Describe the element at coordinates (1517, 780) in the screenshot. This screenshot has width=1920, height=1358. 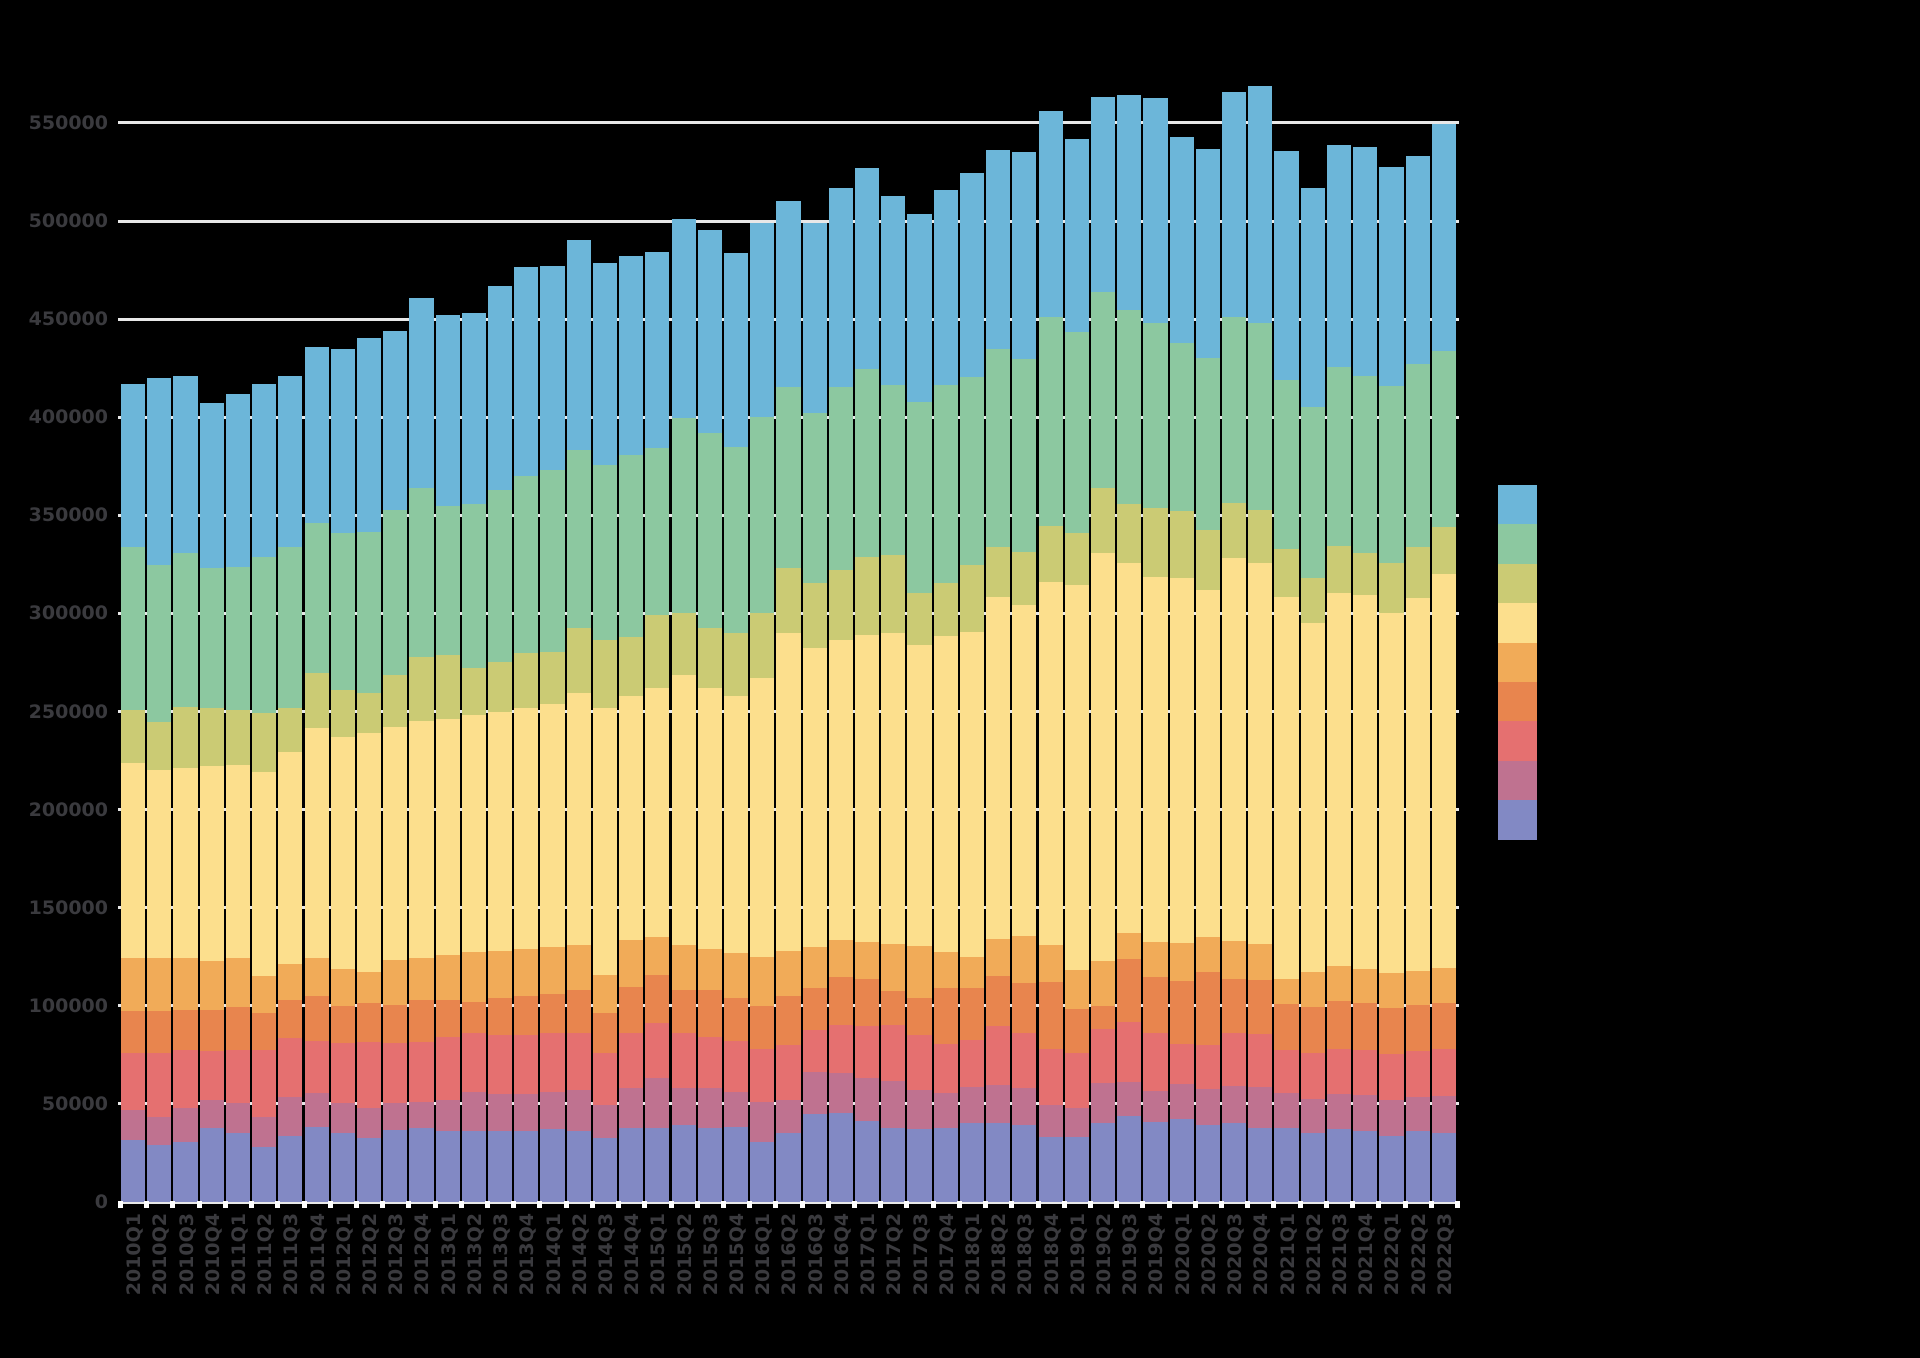
I see `legend-swatch-series-2-mauve` at that location.